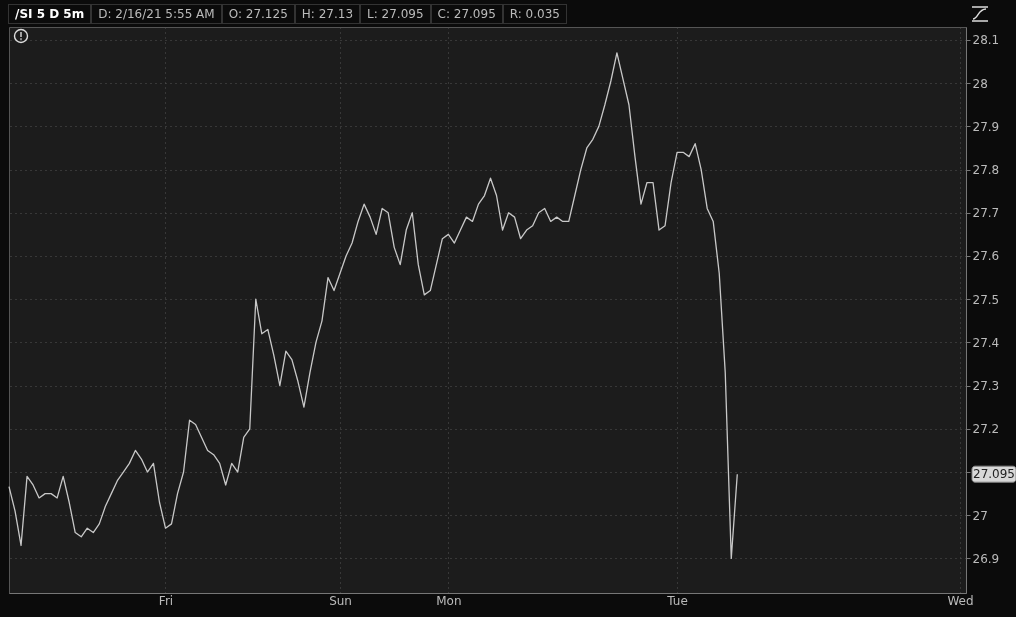 The height and width of the screenshot is (617, 1016). I want to click on y-tick-label: 27.7, so click(986, 213).